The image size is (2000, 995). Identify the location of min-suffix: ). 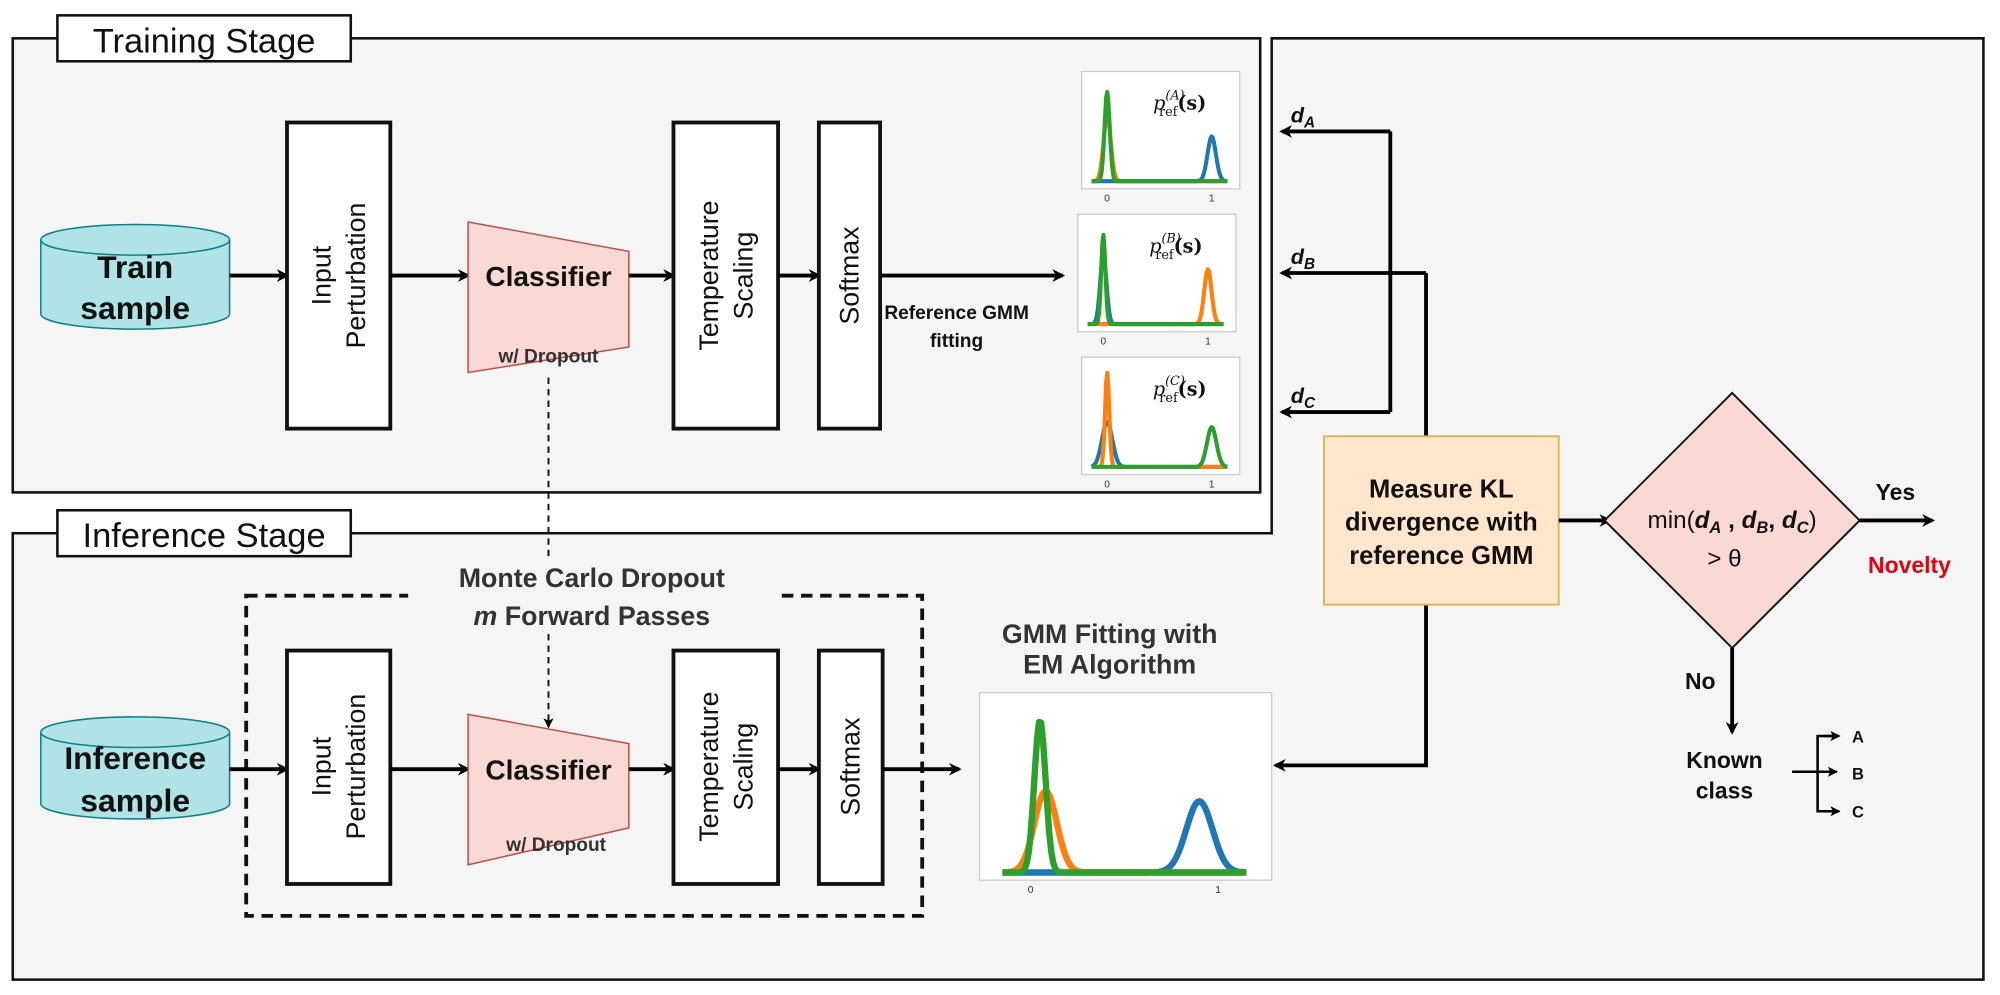
(1813, 520).